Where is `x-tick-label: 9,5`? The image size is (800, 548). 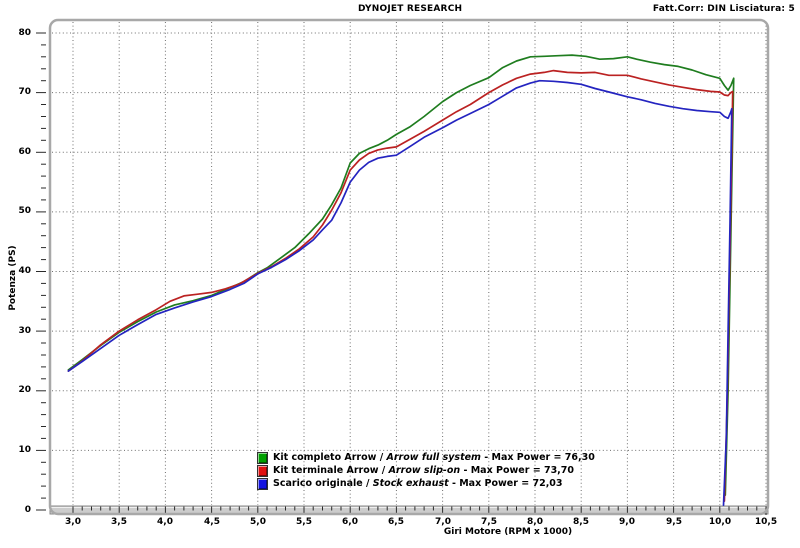 x-tick-label: 9,5 is located at coordinates (674, 522).